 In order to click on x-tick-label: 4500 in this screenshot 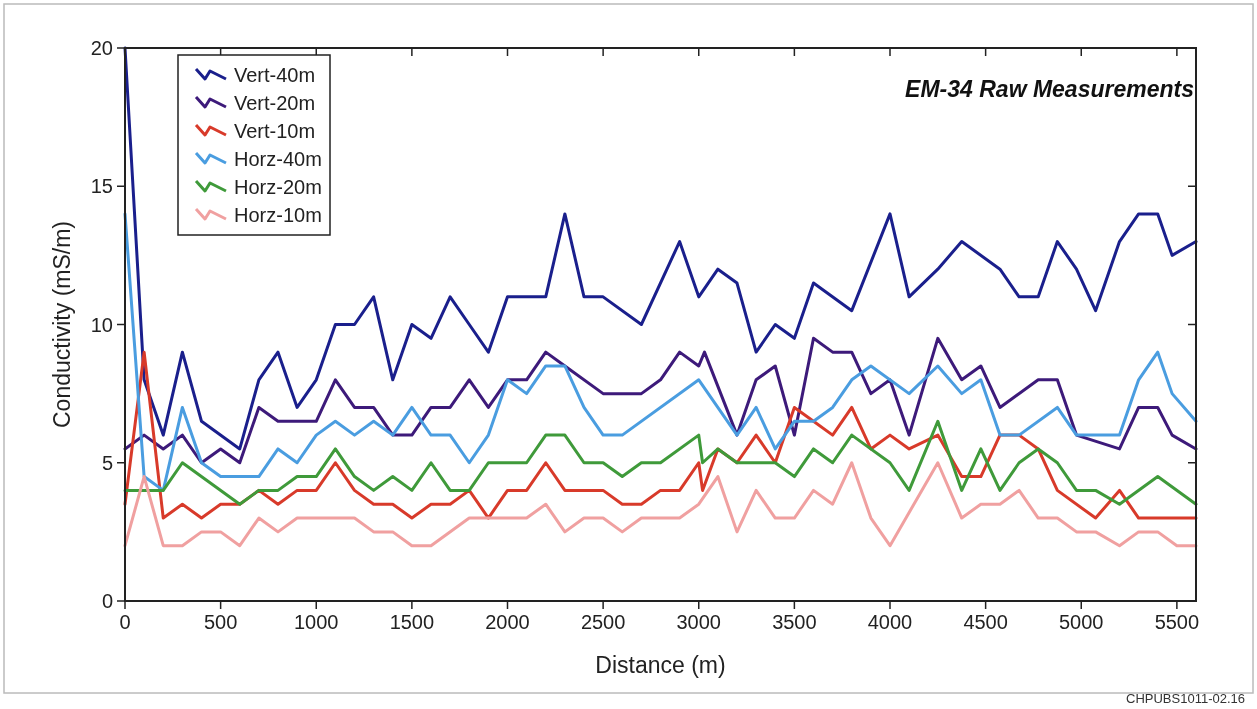, I will do `click(985, 622)`.